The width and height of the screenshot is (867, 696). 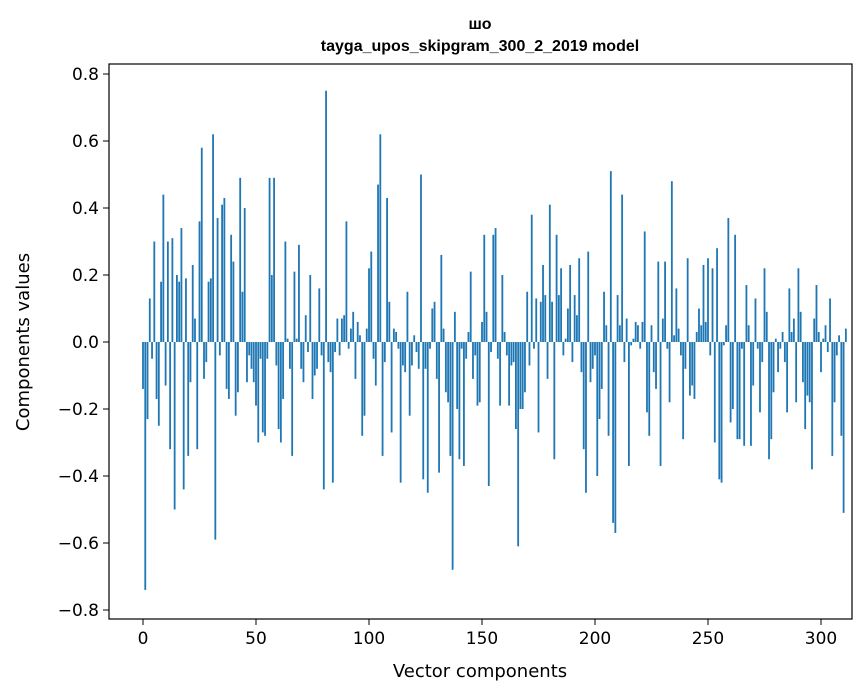 What do you see at coordinates (85, 75) in the screenshot?
I see `y-tick-label: 0.8` at bounding box center [85, 75].